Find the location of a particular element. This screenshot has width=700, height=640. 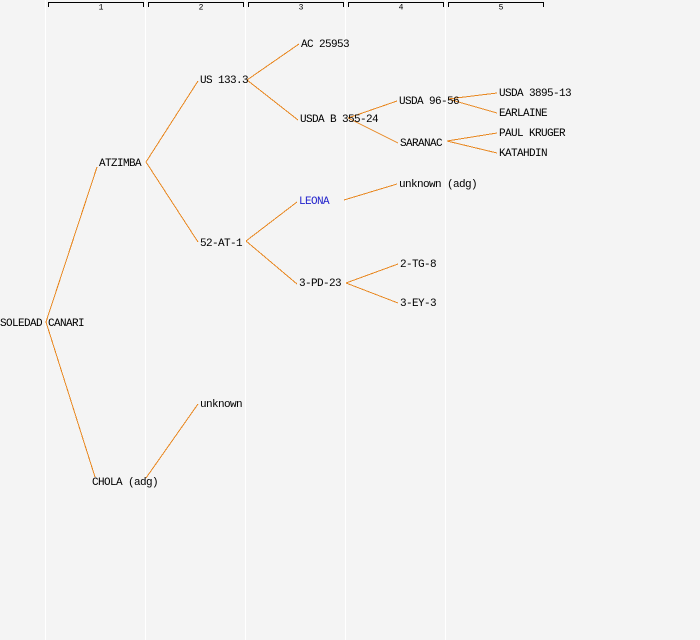

node-soledad-canari: SOLEDAD CANARI is located at coordinates (42, 324).